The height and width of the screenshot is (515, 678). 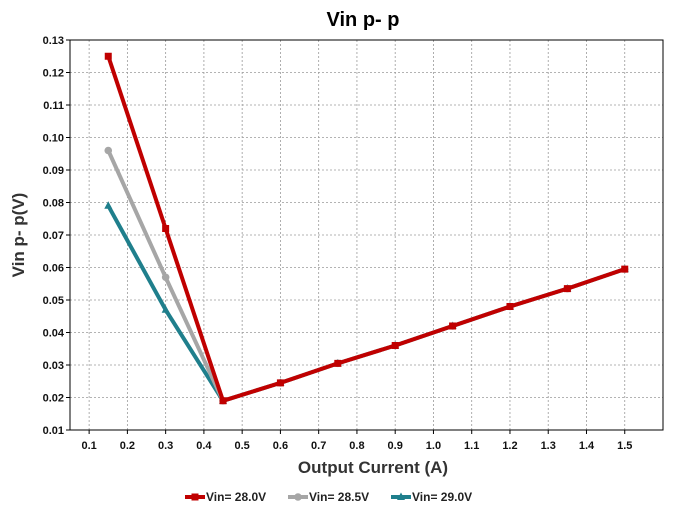 What do you see at coordinates (53, 431) in the screenshot?
I see `y-tick-label: 0.01` at bounding box center [53, 431].